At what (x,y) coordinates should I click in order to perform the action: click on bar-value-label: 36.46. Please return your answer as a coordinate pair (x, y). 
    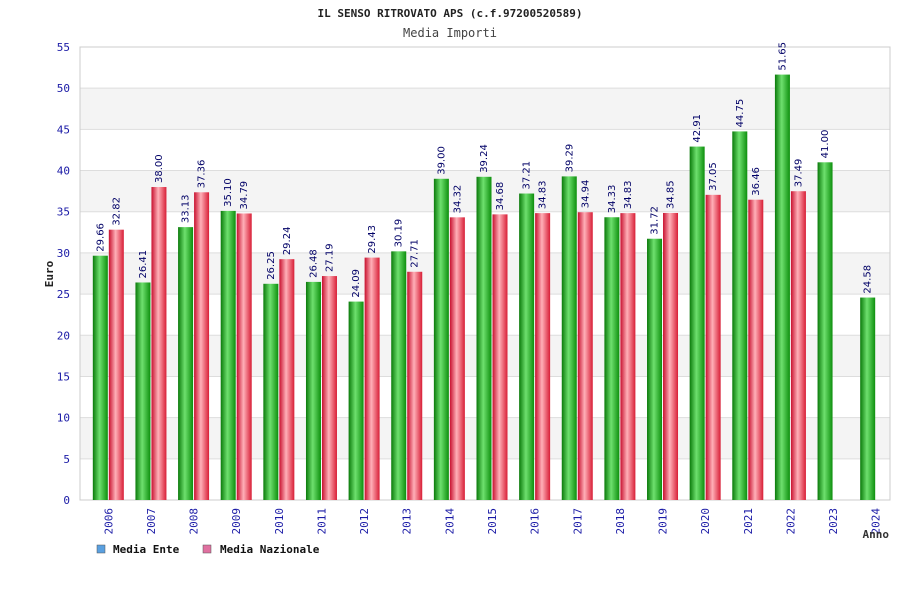
    Looking at the image, I should click on (756, 181).